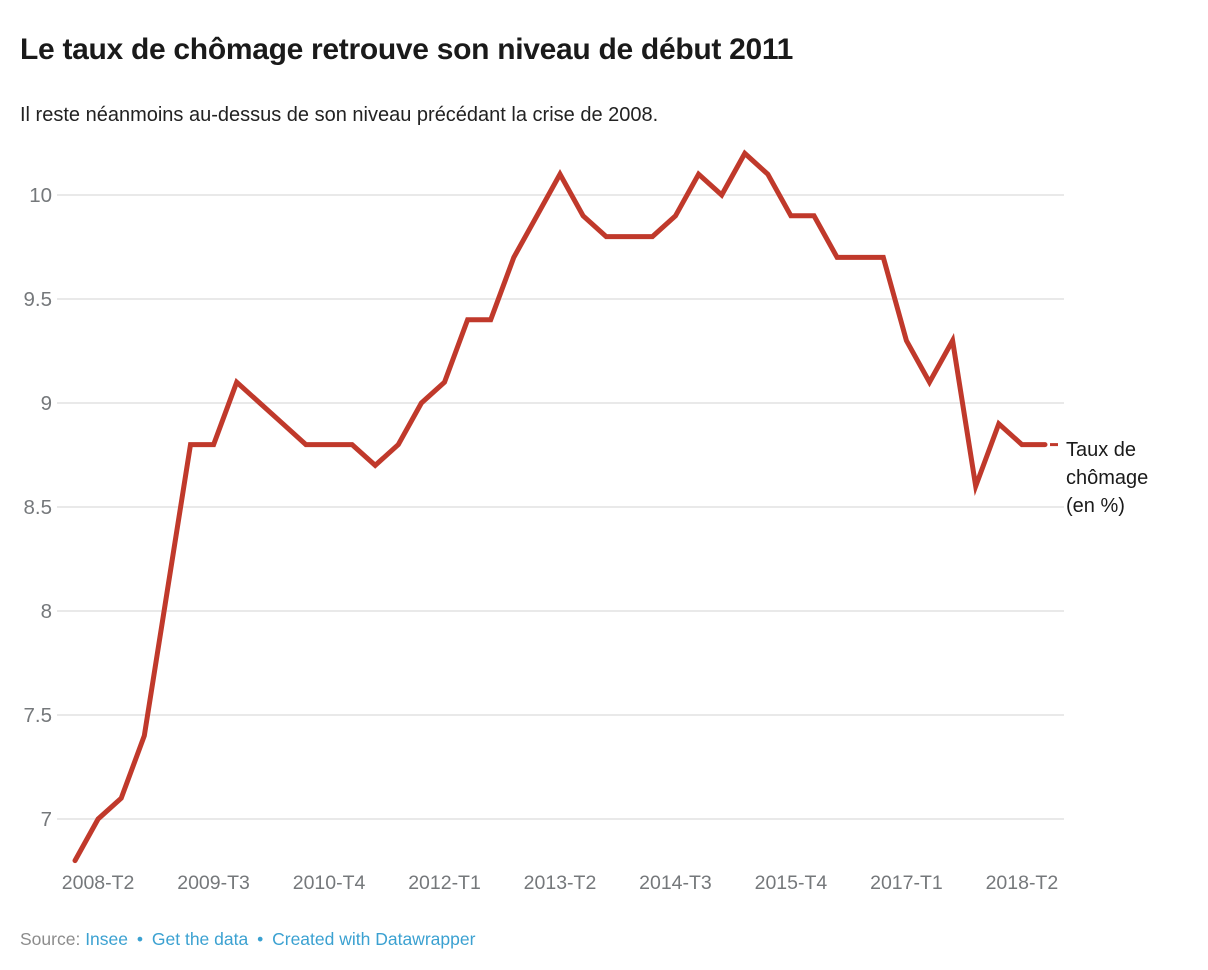 The height and width of the screenshot is (970, 1208). Describe the element at coordinates (329, 883) in the screenshot. I see `x-axis-tick-label: 2010-T4` at that location.